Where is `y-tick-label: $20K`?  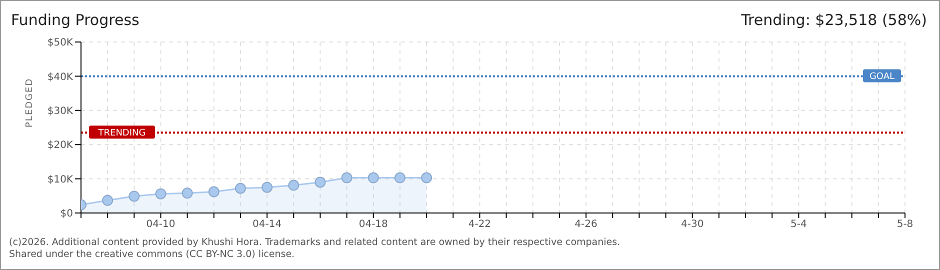
y-tick-label: $20K is located at coordinates (60, 146).